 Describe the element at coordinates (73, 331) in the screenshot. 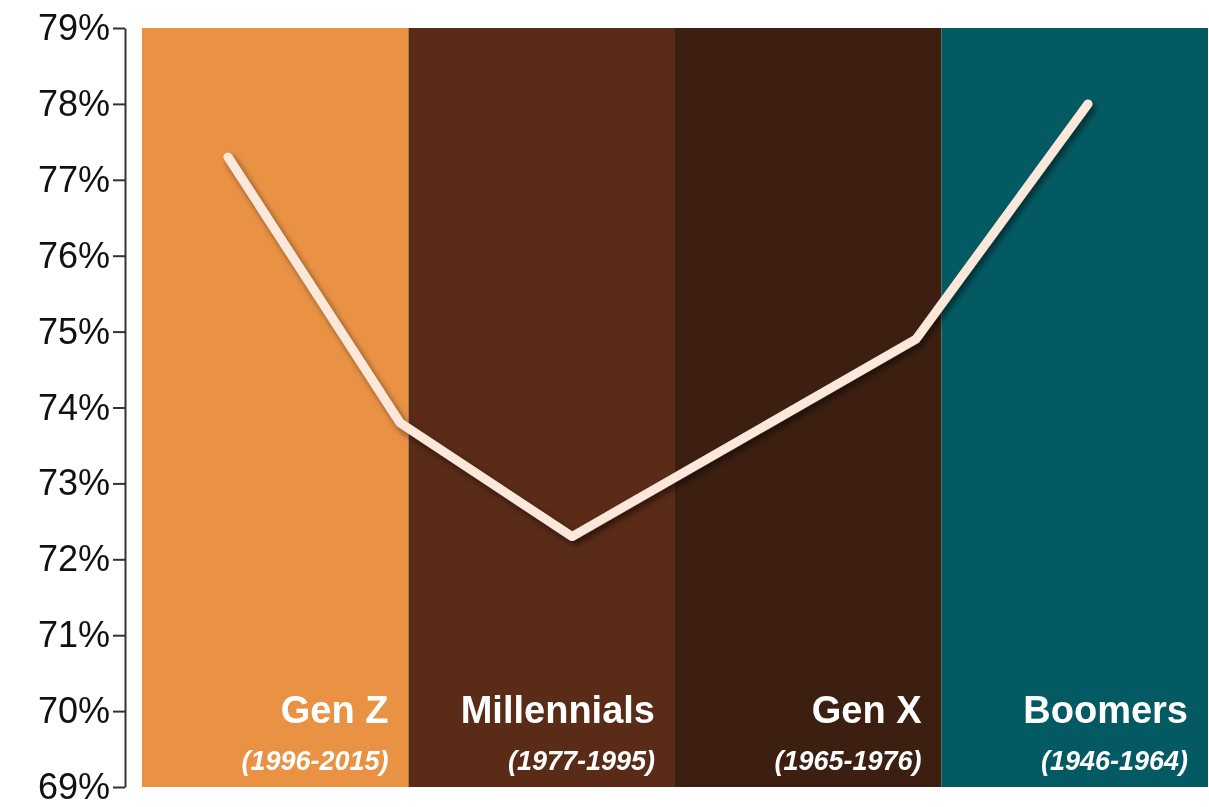

I see `y-tick-label: 75%` at that location.